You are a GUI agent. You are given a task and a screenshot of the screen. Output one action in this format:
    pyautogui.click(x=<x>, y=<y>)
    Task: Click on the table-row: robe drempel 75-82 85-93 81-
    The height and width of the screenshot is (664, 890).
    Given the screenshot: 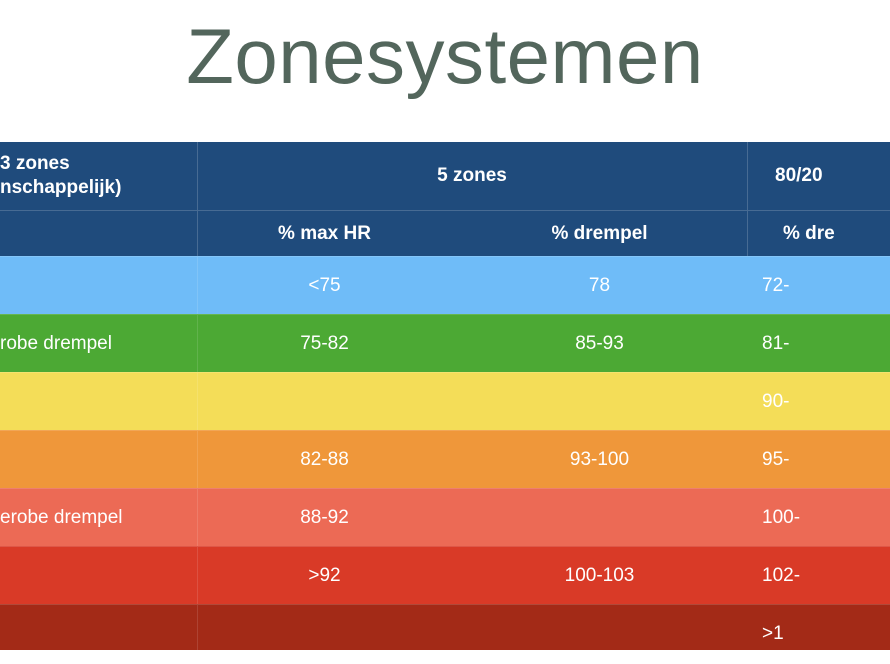 What is the action you would take?
    pyautogui.click(x=445, y=343)
    